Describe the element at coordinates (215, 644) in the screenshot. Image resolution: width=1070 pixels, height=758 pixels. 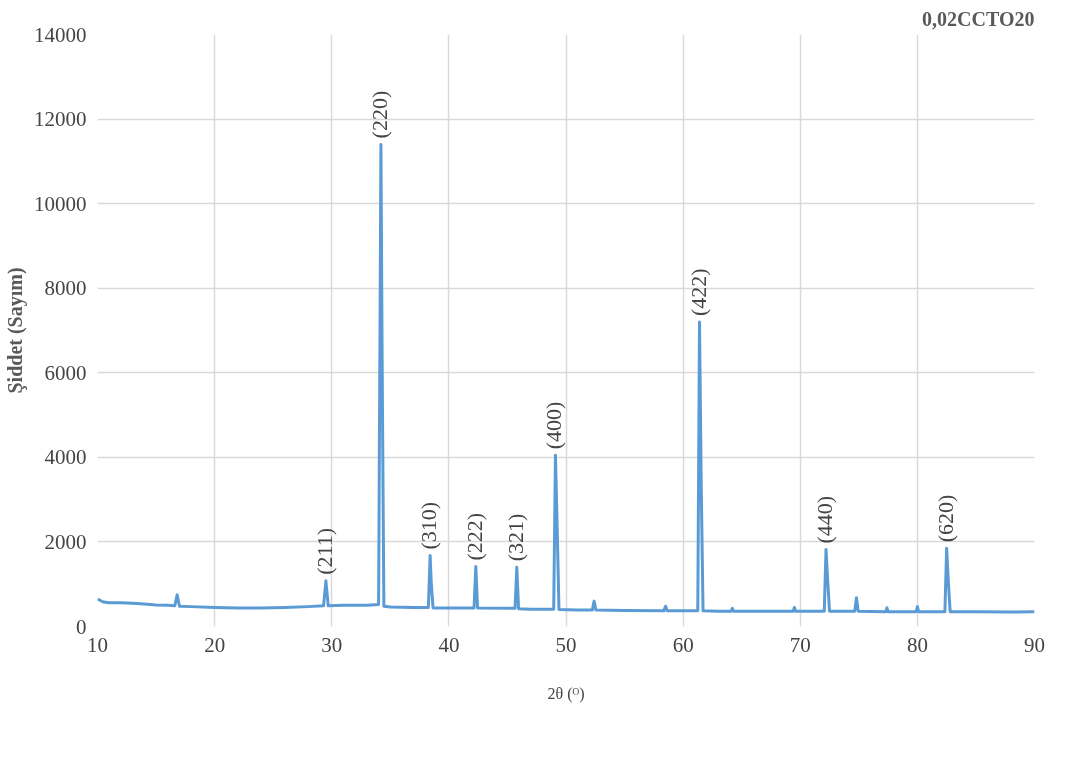
I see `x-tick-label: 20` at that location.